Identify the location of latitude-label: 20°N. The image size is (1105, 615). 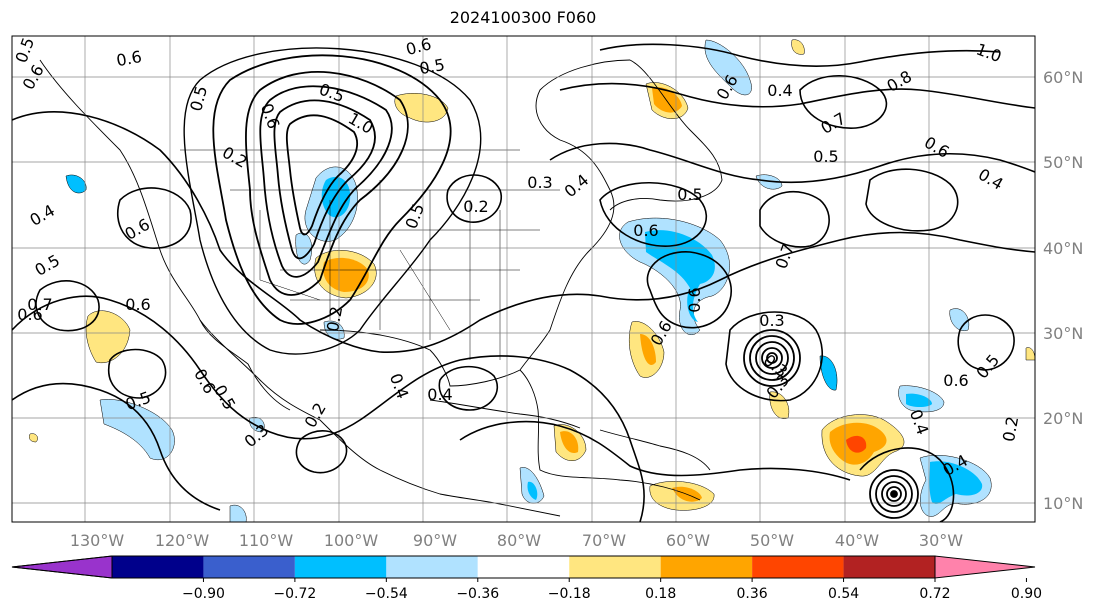
(1063, 418).